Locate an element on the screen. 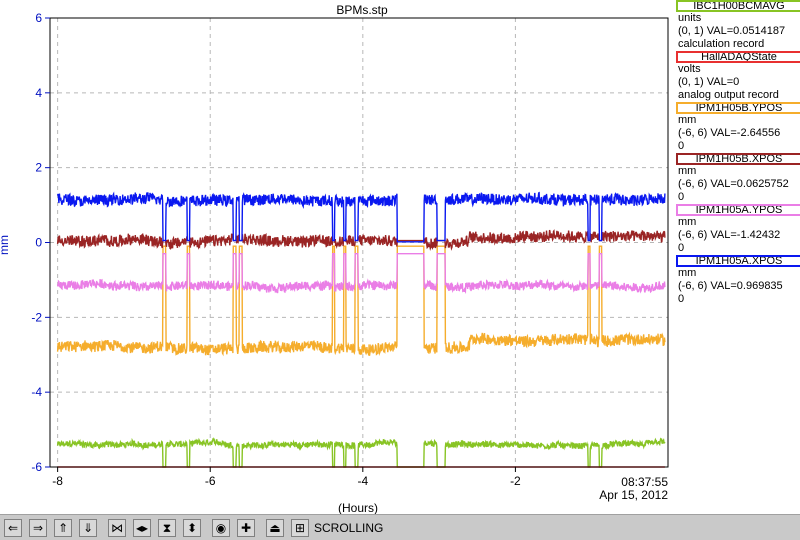  chart-title: BPMs.stp is located at coordinates (362, 10).